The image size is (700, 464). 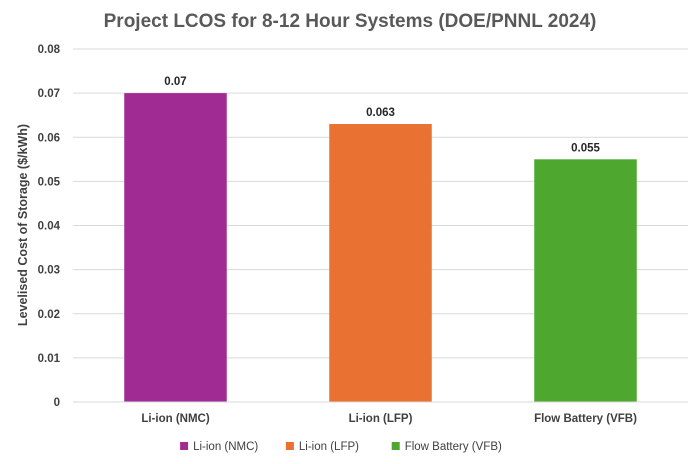 What do you see at coordinates (49, 50) in the screenshot?
I see `y-tick-label: 0.08` at bounding box center [49, 50].